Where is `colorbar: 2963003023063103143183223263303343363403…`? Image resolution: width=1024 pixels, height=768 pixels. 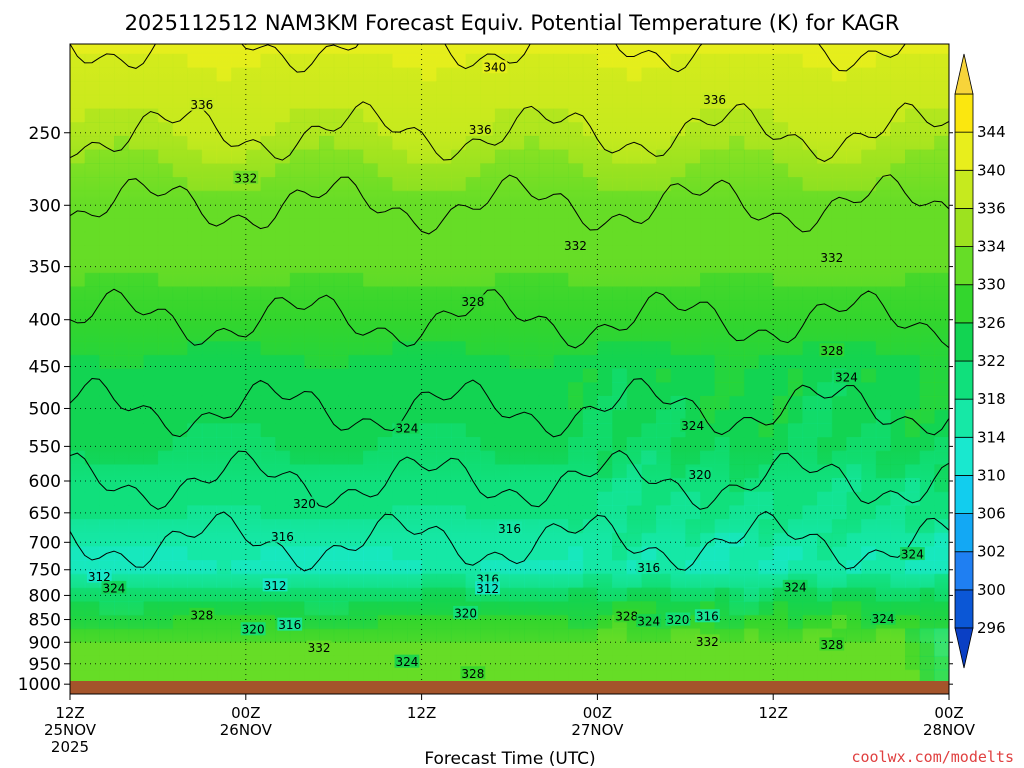 colorbar: 2963003023063103143183223263303343363403… is located at coordinates (980, 361).